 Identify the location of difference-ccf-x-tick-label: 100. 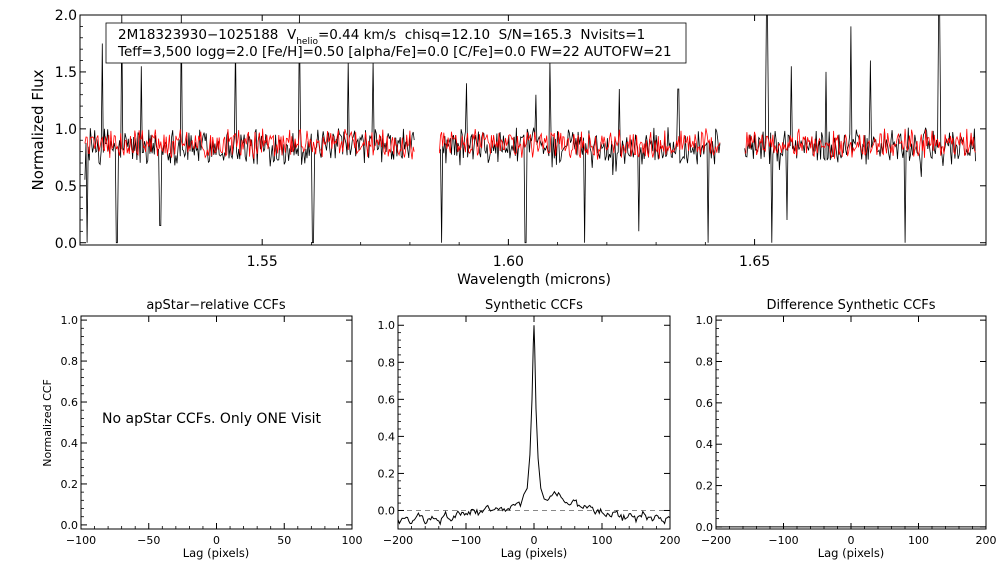
(918, 540).